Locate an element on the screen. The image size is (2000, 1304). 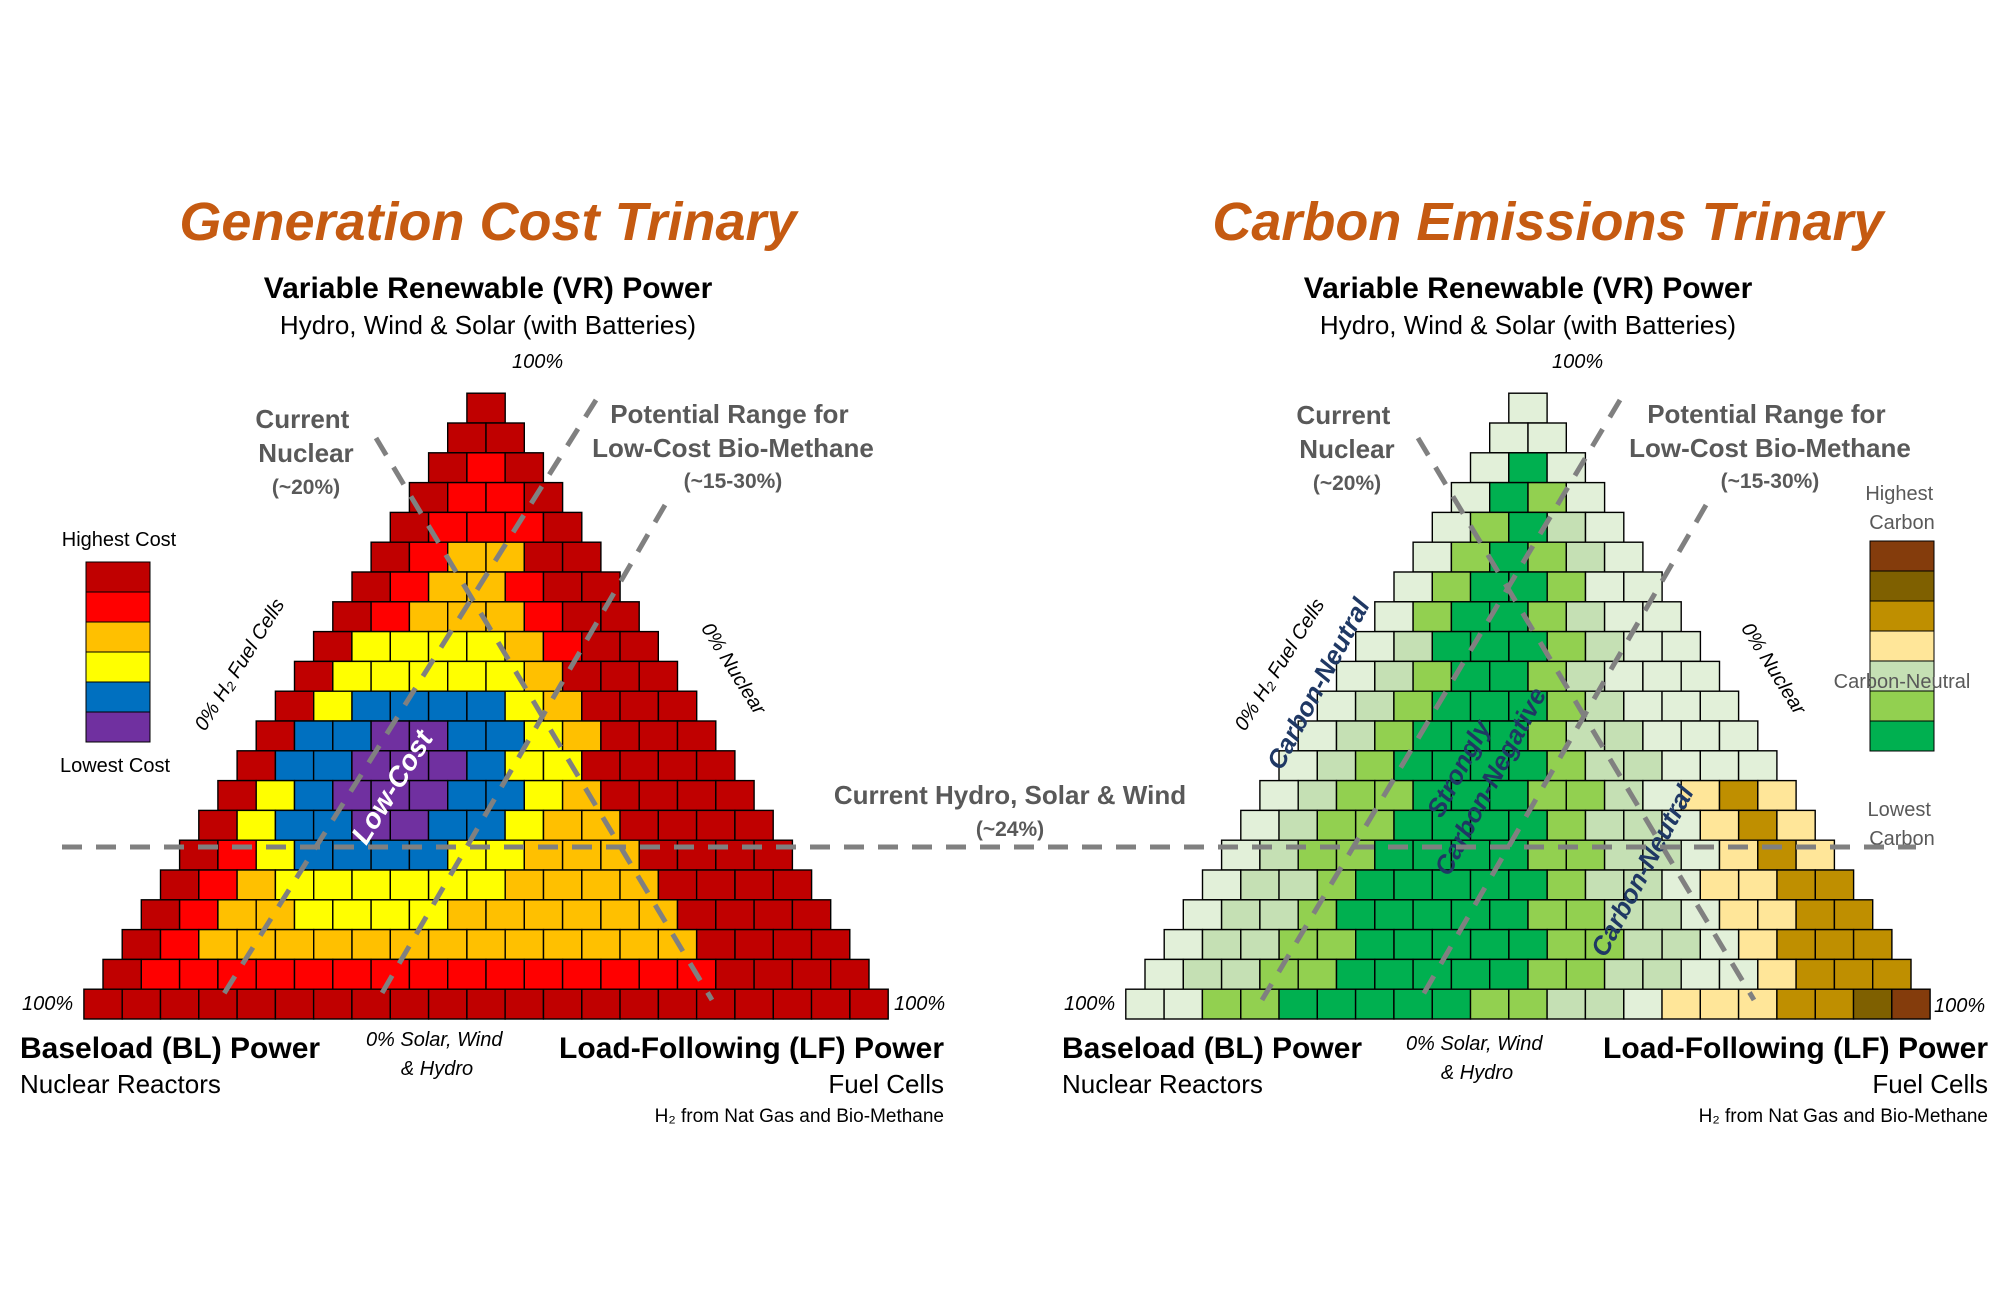
bl-axis-subtitle: Nuclear Reactors is located at coordinates (1162, 1084).